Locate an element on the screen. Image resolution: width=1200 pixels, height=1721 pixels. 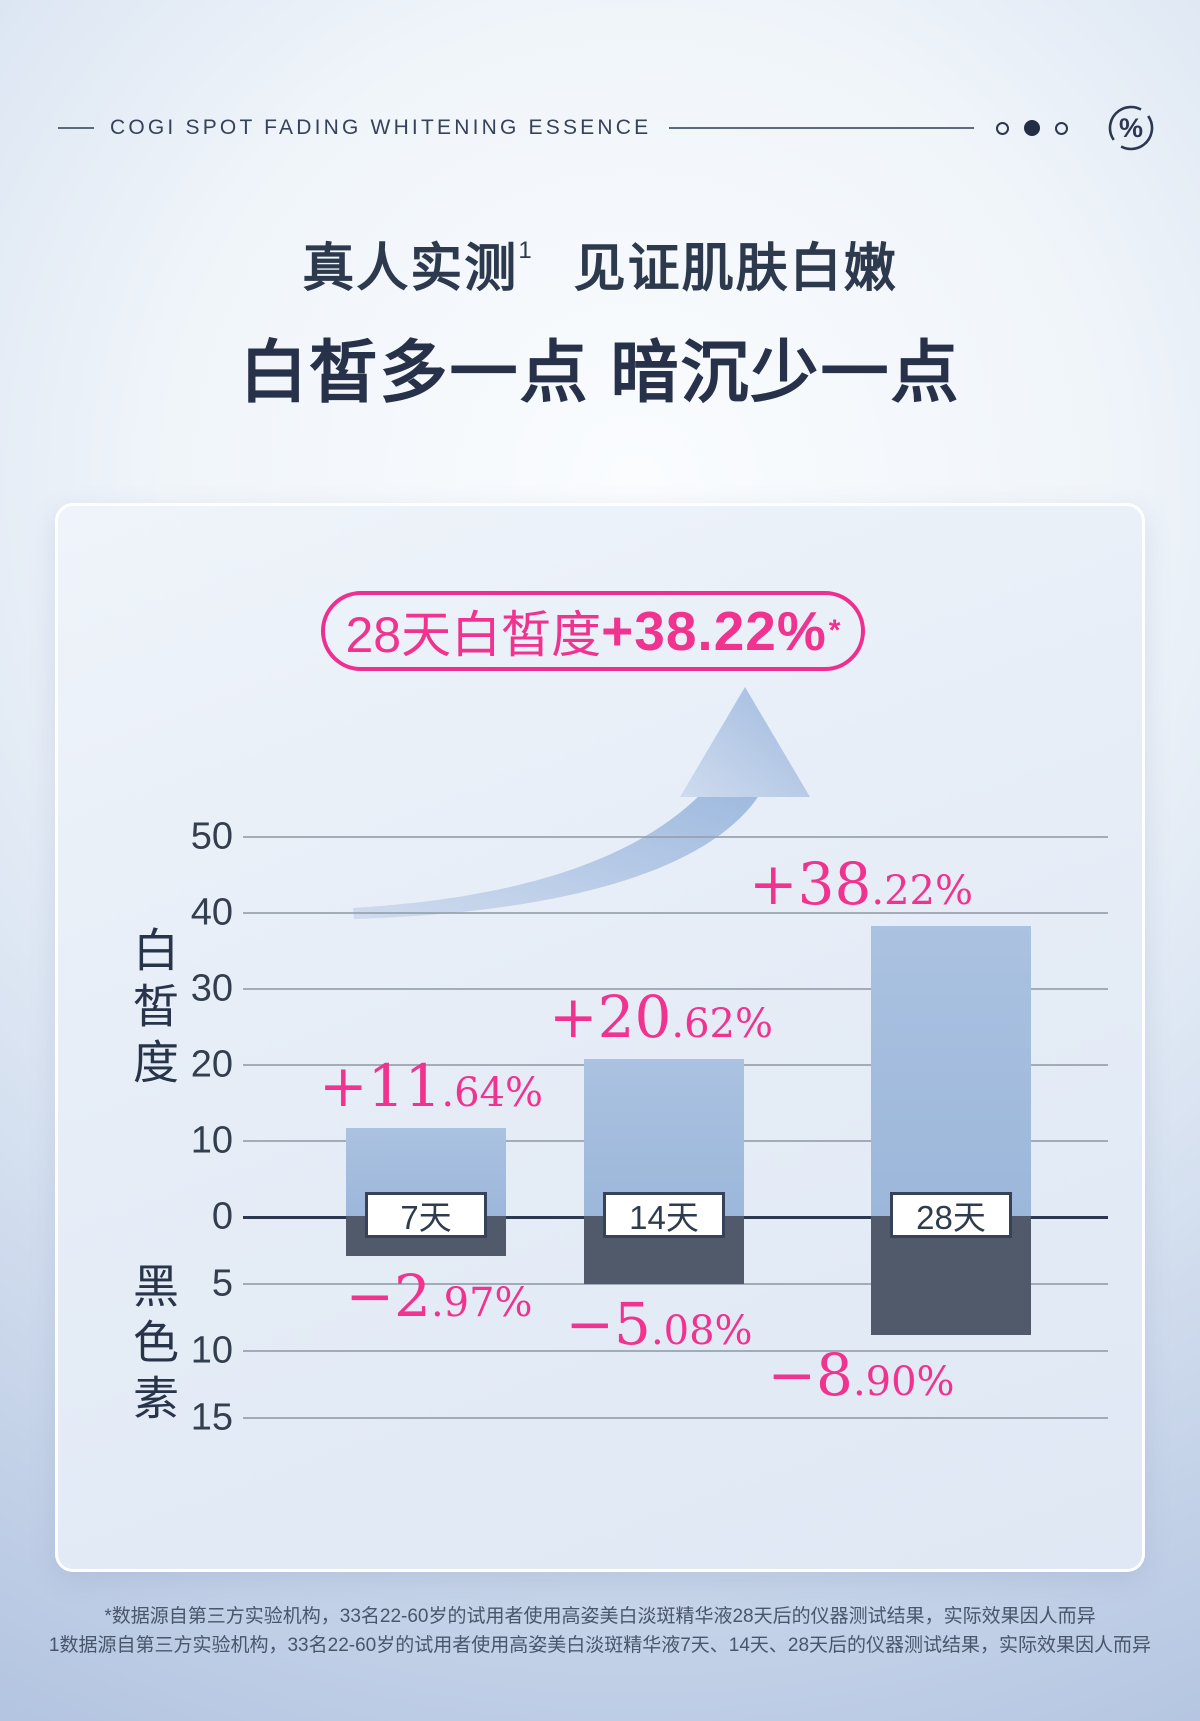
value-small: .62% is located at coordinates (722, 1024).